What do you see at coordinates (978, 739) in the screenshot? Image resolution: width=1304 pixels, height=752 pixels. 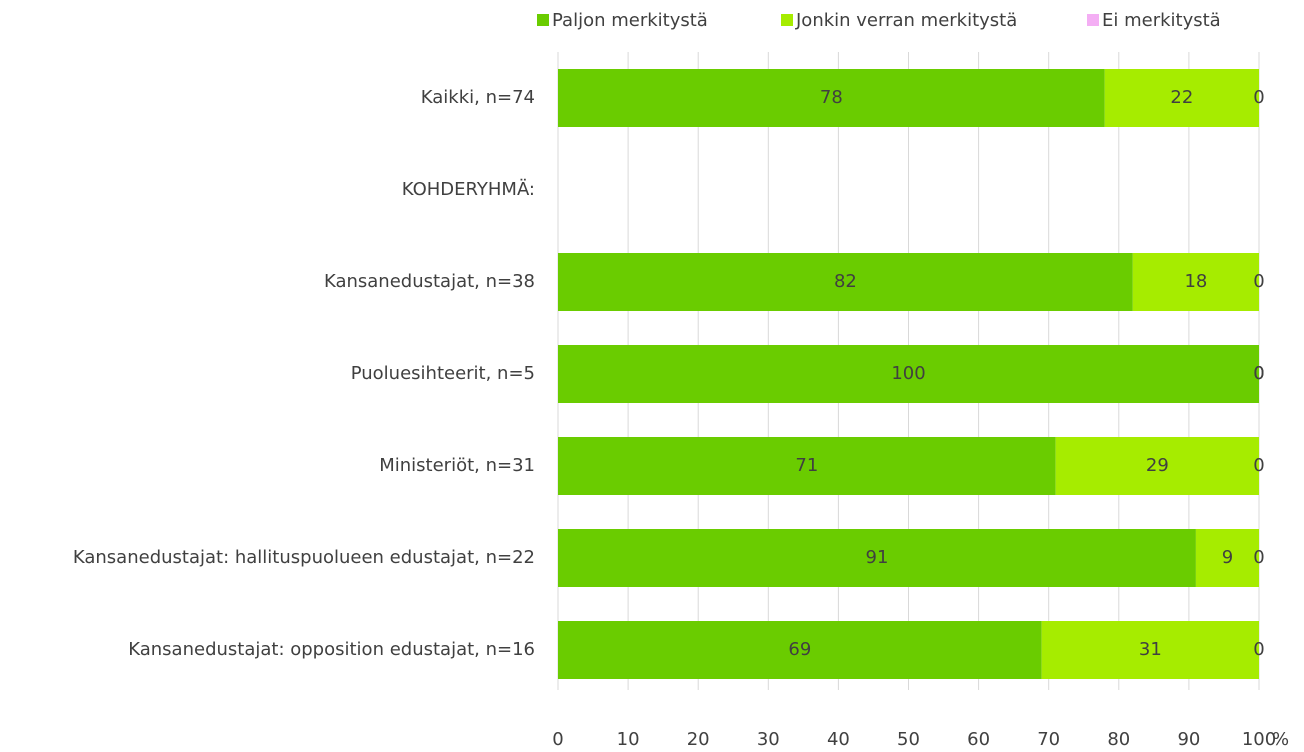 I see `x-tick-label: 60` at bounding box center [978, 739].